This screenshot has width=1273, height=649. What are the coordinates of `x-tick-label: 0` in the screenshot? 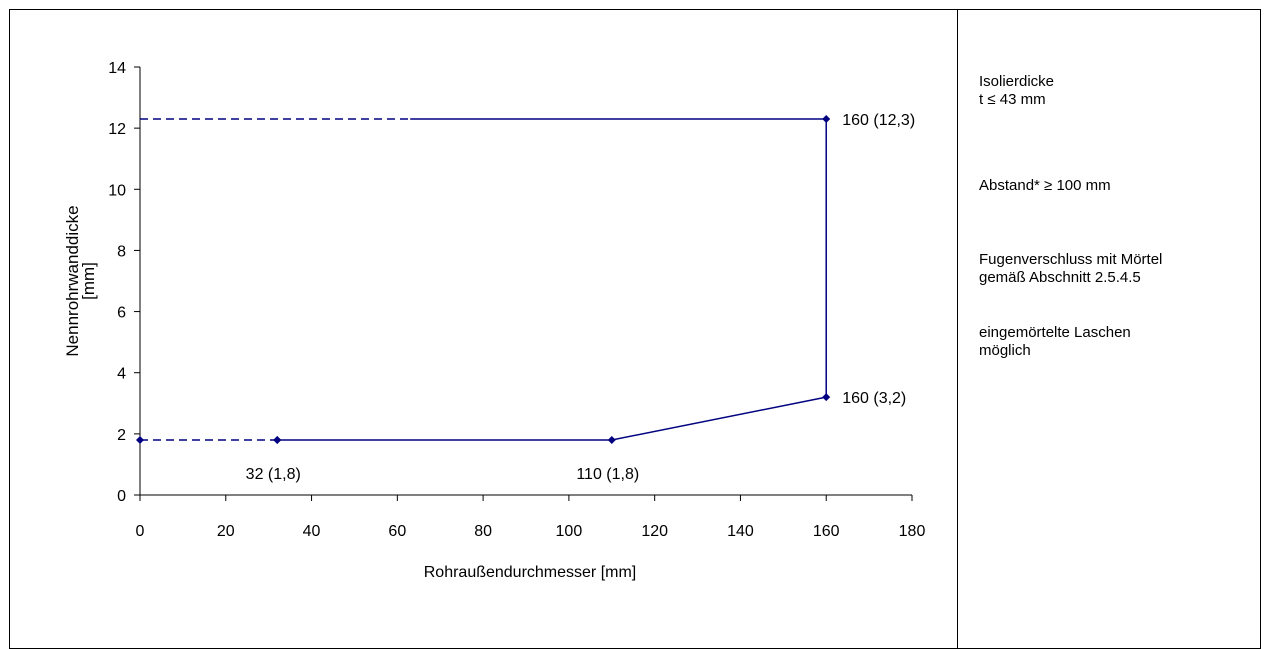 It's located at (140, 531).